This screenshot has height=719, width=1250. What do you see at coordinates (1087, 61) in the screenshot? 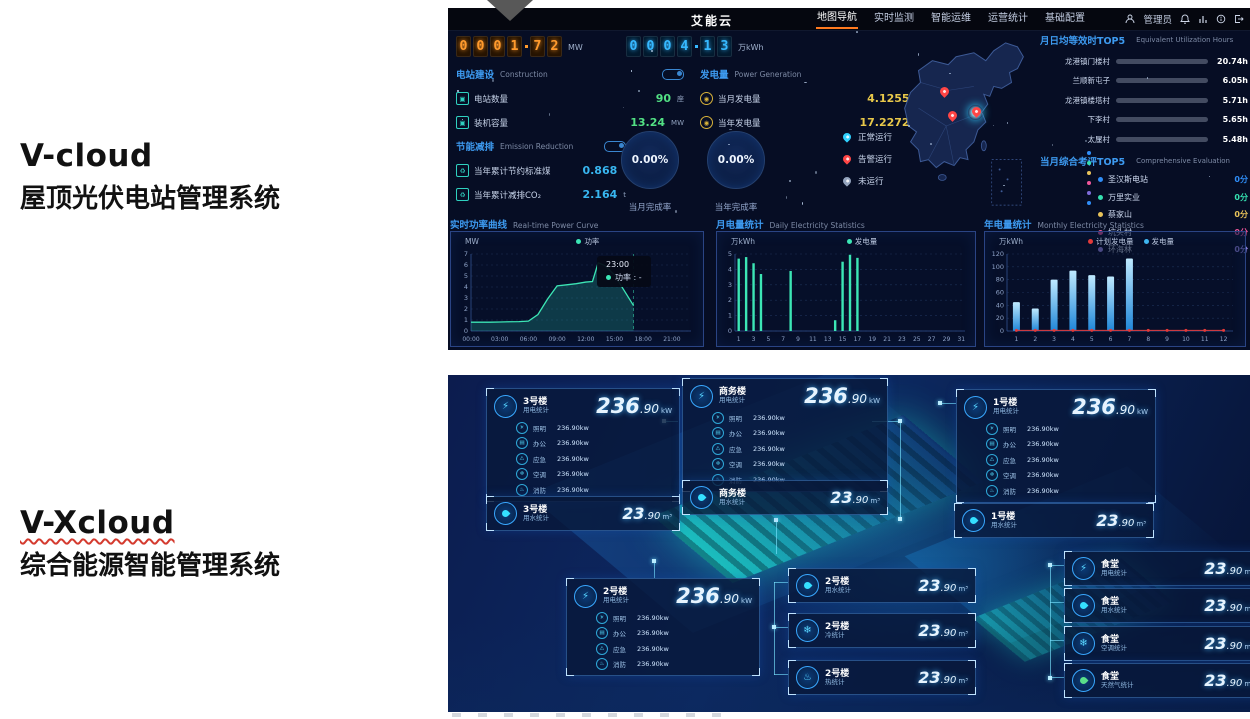
I see `station-name: 龙港镇门楼村` at bounding box center [1087, 61].